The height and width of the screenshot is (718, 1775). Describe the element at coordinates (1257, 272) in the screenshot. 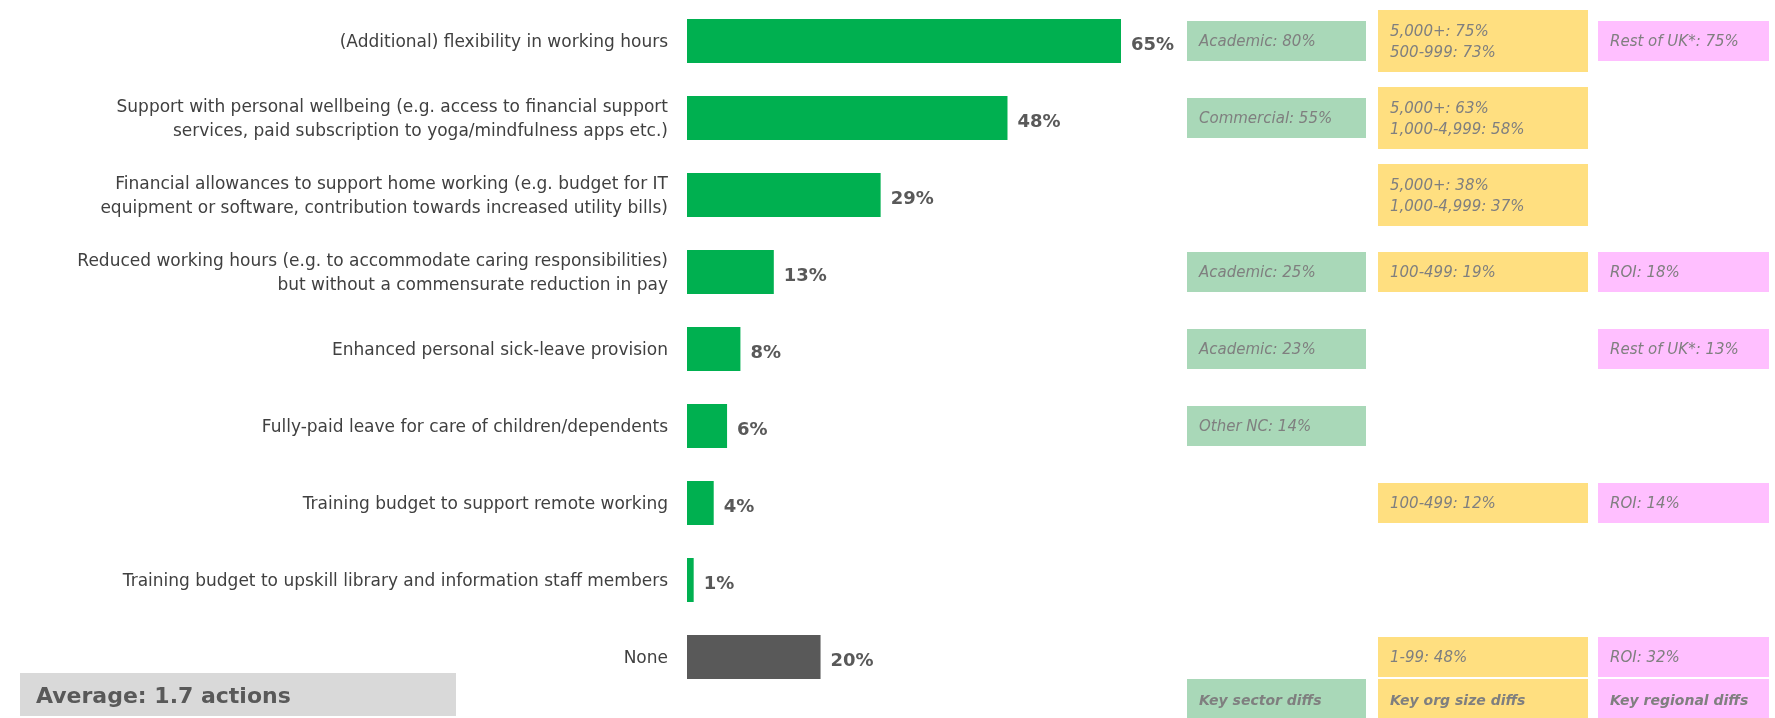

I see `text: Academic: 25%` at that location.